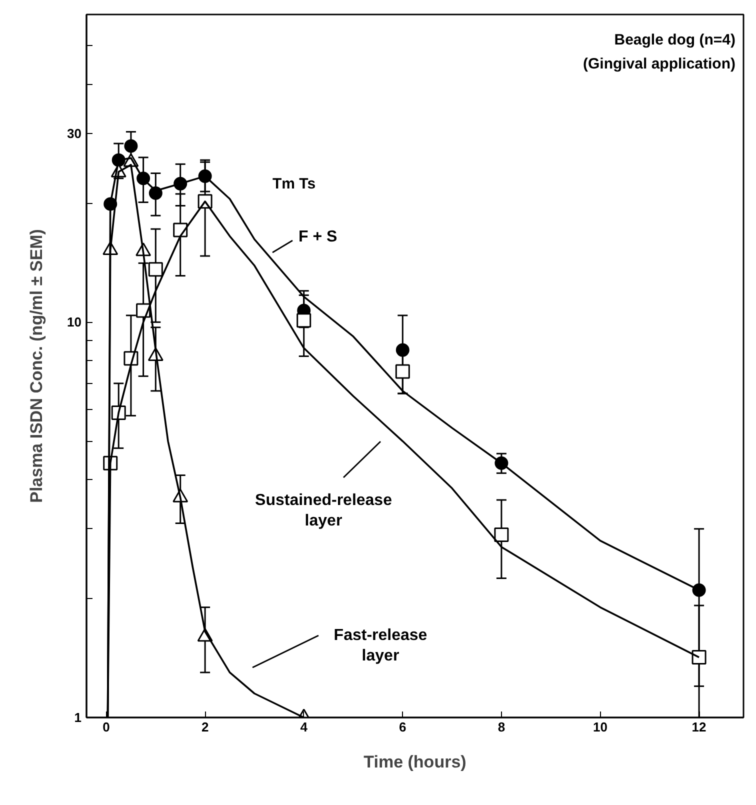 The height and width of the screenshot is (805, 756). What do you see at coordinates (294, 184) in the screenshot?
I see `annotation: Tm Ts` at bounding box center [294, 184].